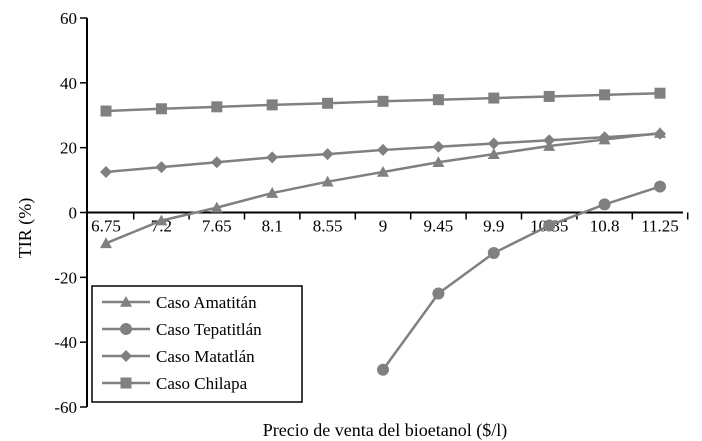  I want to click on legend-label: Caso Chilapa, so click(202, 383).